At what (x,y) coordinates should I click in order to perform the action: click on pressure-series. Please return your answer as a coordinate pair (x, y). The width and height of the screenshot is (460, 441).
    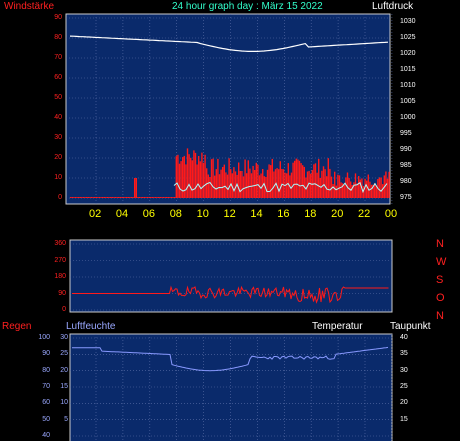
    Looking at the image, I should click on (229, 44).